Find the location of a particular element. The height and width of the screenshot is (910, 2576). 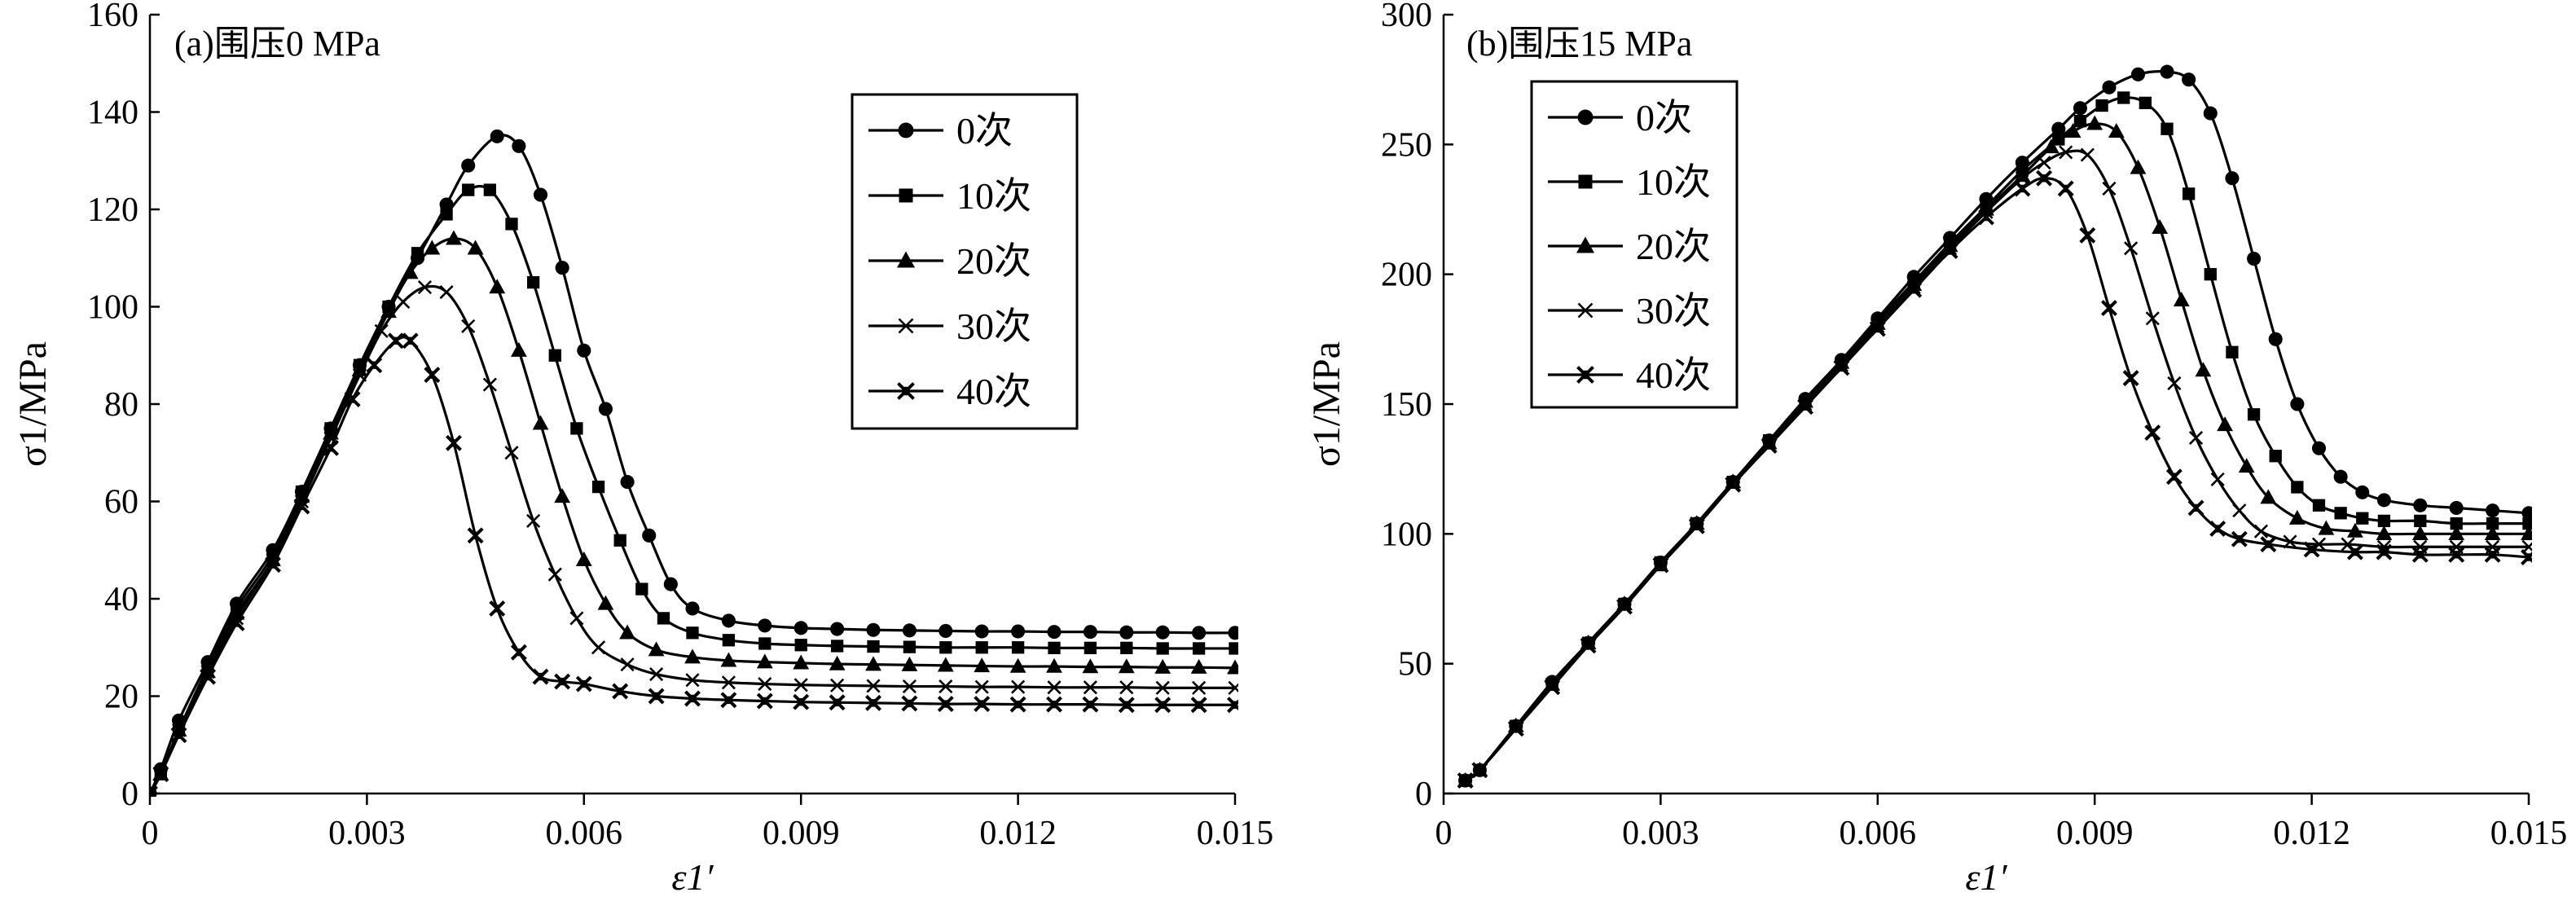

chart-title: (b)围压15 MPa is located at coordinates (1579, 44).